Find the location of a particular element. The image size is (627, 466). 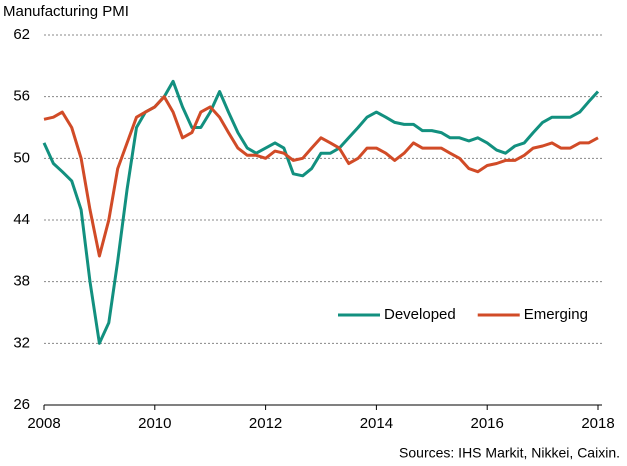

y-tick-label: 44 is located at coordinates (21, 219).